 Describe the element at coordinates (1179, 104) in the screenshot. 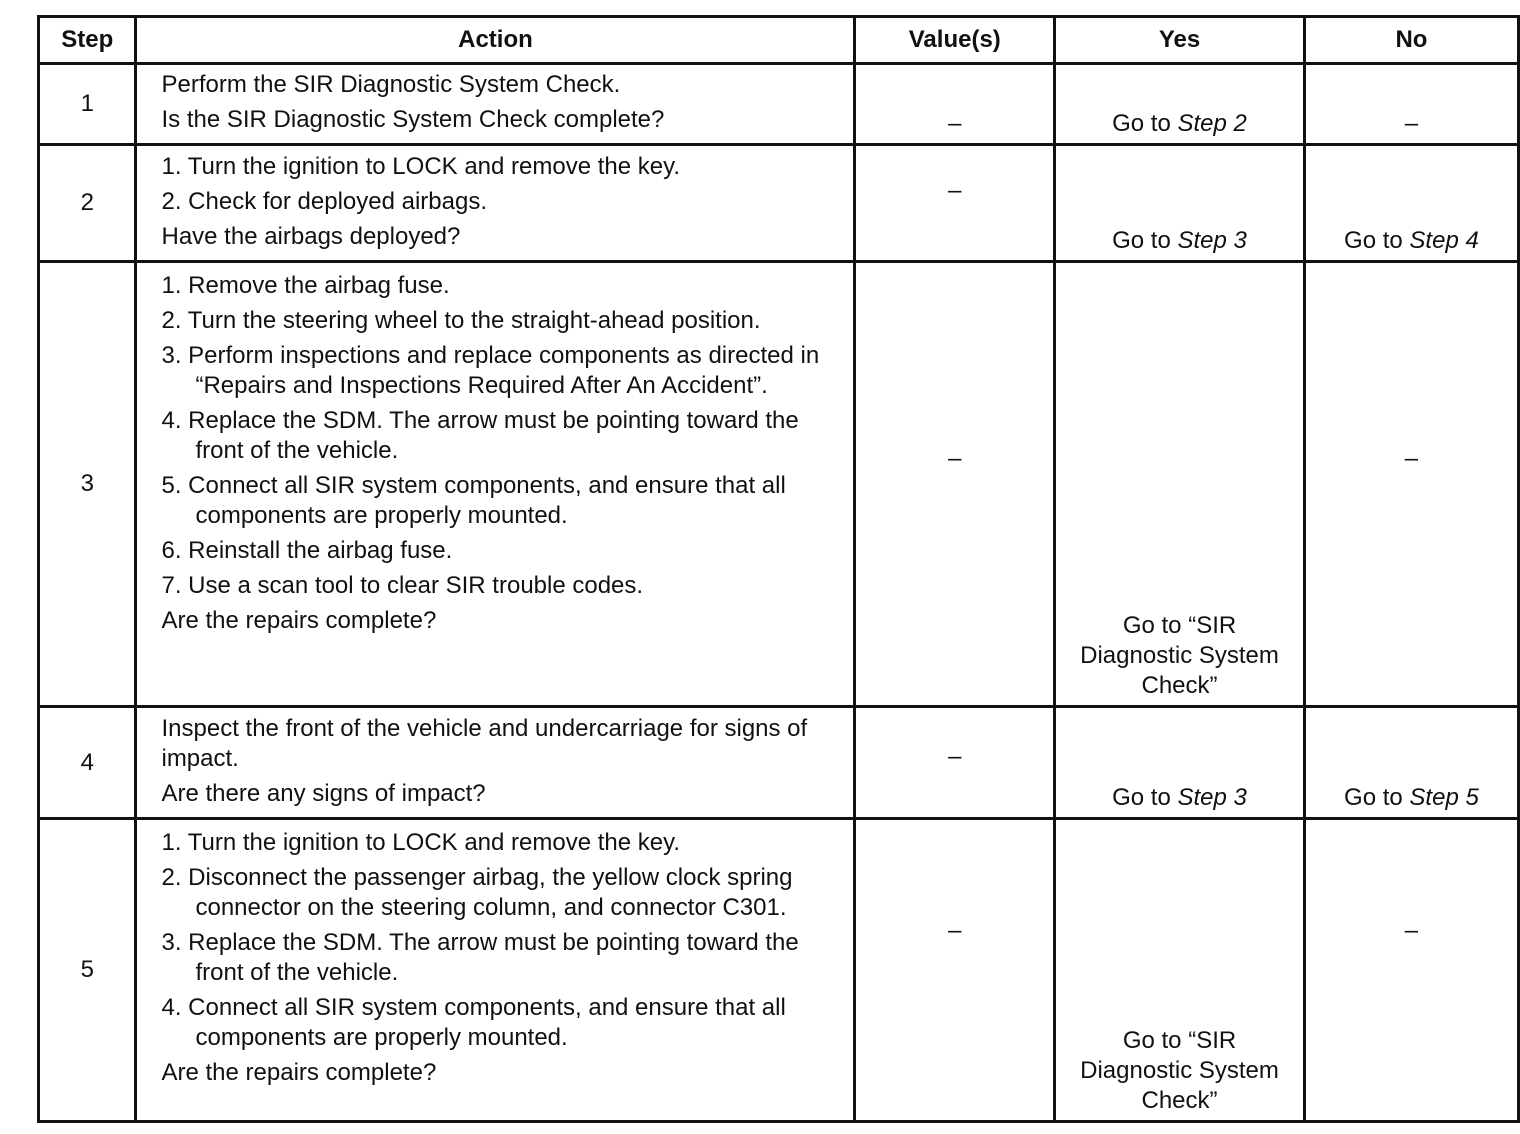

I see `yes-cell: Go to Step 2` at that location.